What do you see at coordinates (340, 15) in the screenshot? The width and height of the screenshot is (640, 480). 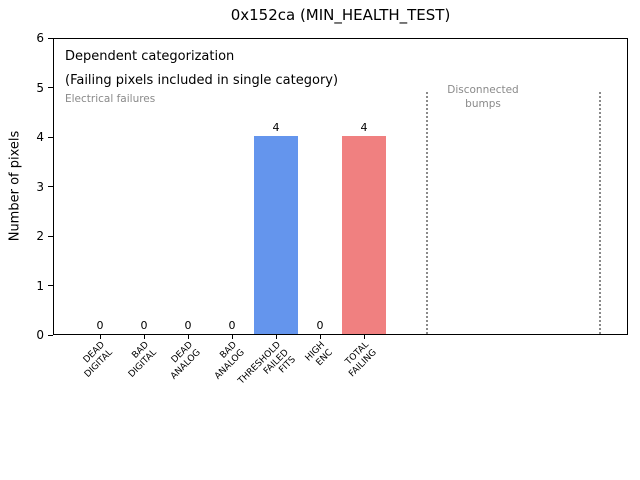 I see `chart-title: 0x152ca (MIN_HEALTH_TEST)` at bounding box center [340, 15].